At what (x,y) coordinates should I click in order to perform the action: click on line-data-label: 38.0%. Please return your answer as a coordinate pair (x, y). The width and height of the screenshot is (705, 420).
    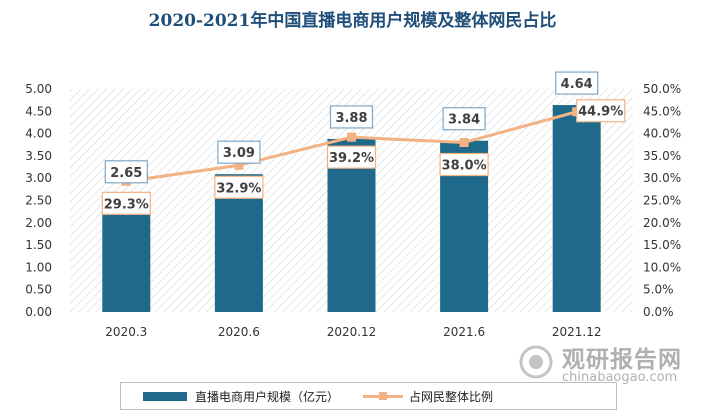
    Looking at the image, I should click on (464, 164).